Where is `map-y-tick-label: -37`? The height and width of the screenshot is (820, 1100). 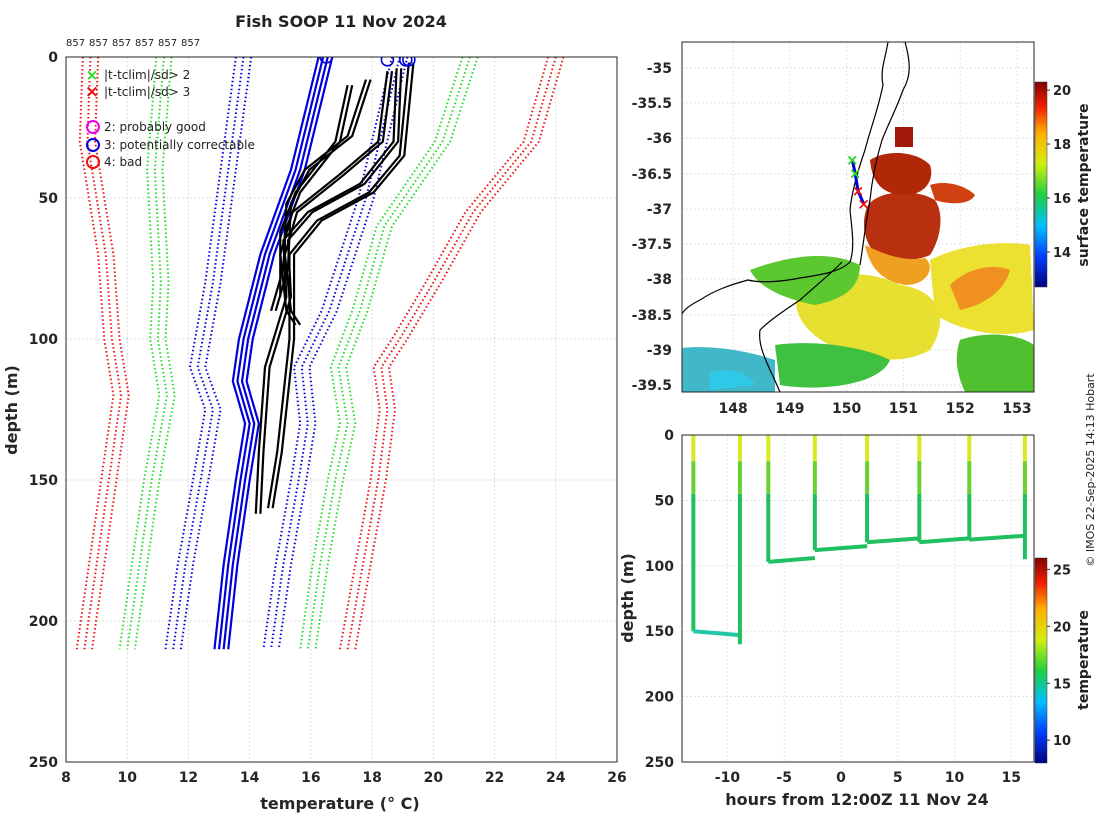
map-y-tick-label: -37 is located at coordinates (659, 210).